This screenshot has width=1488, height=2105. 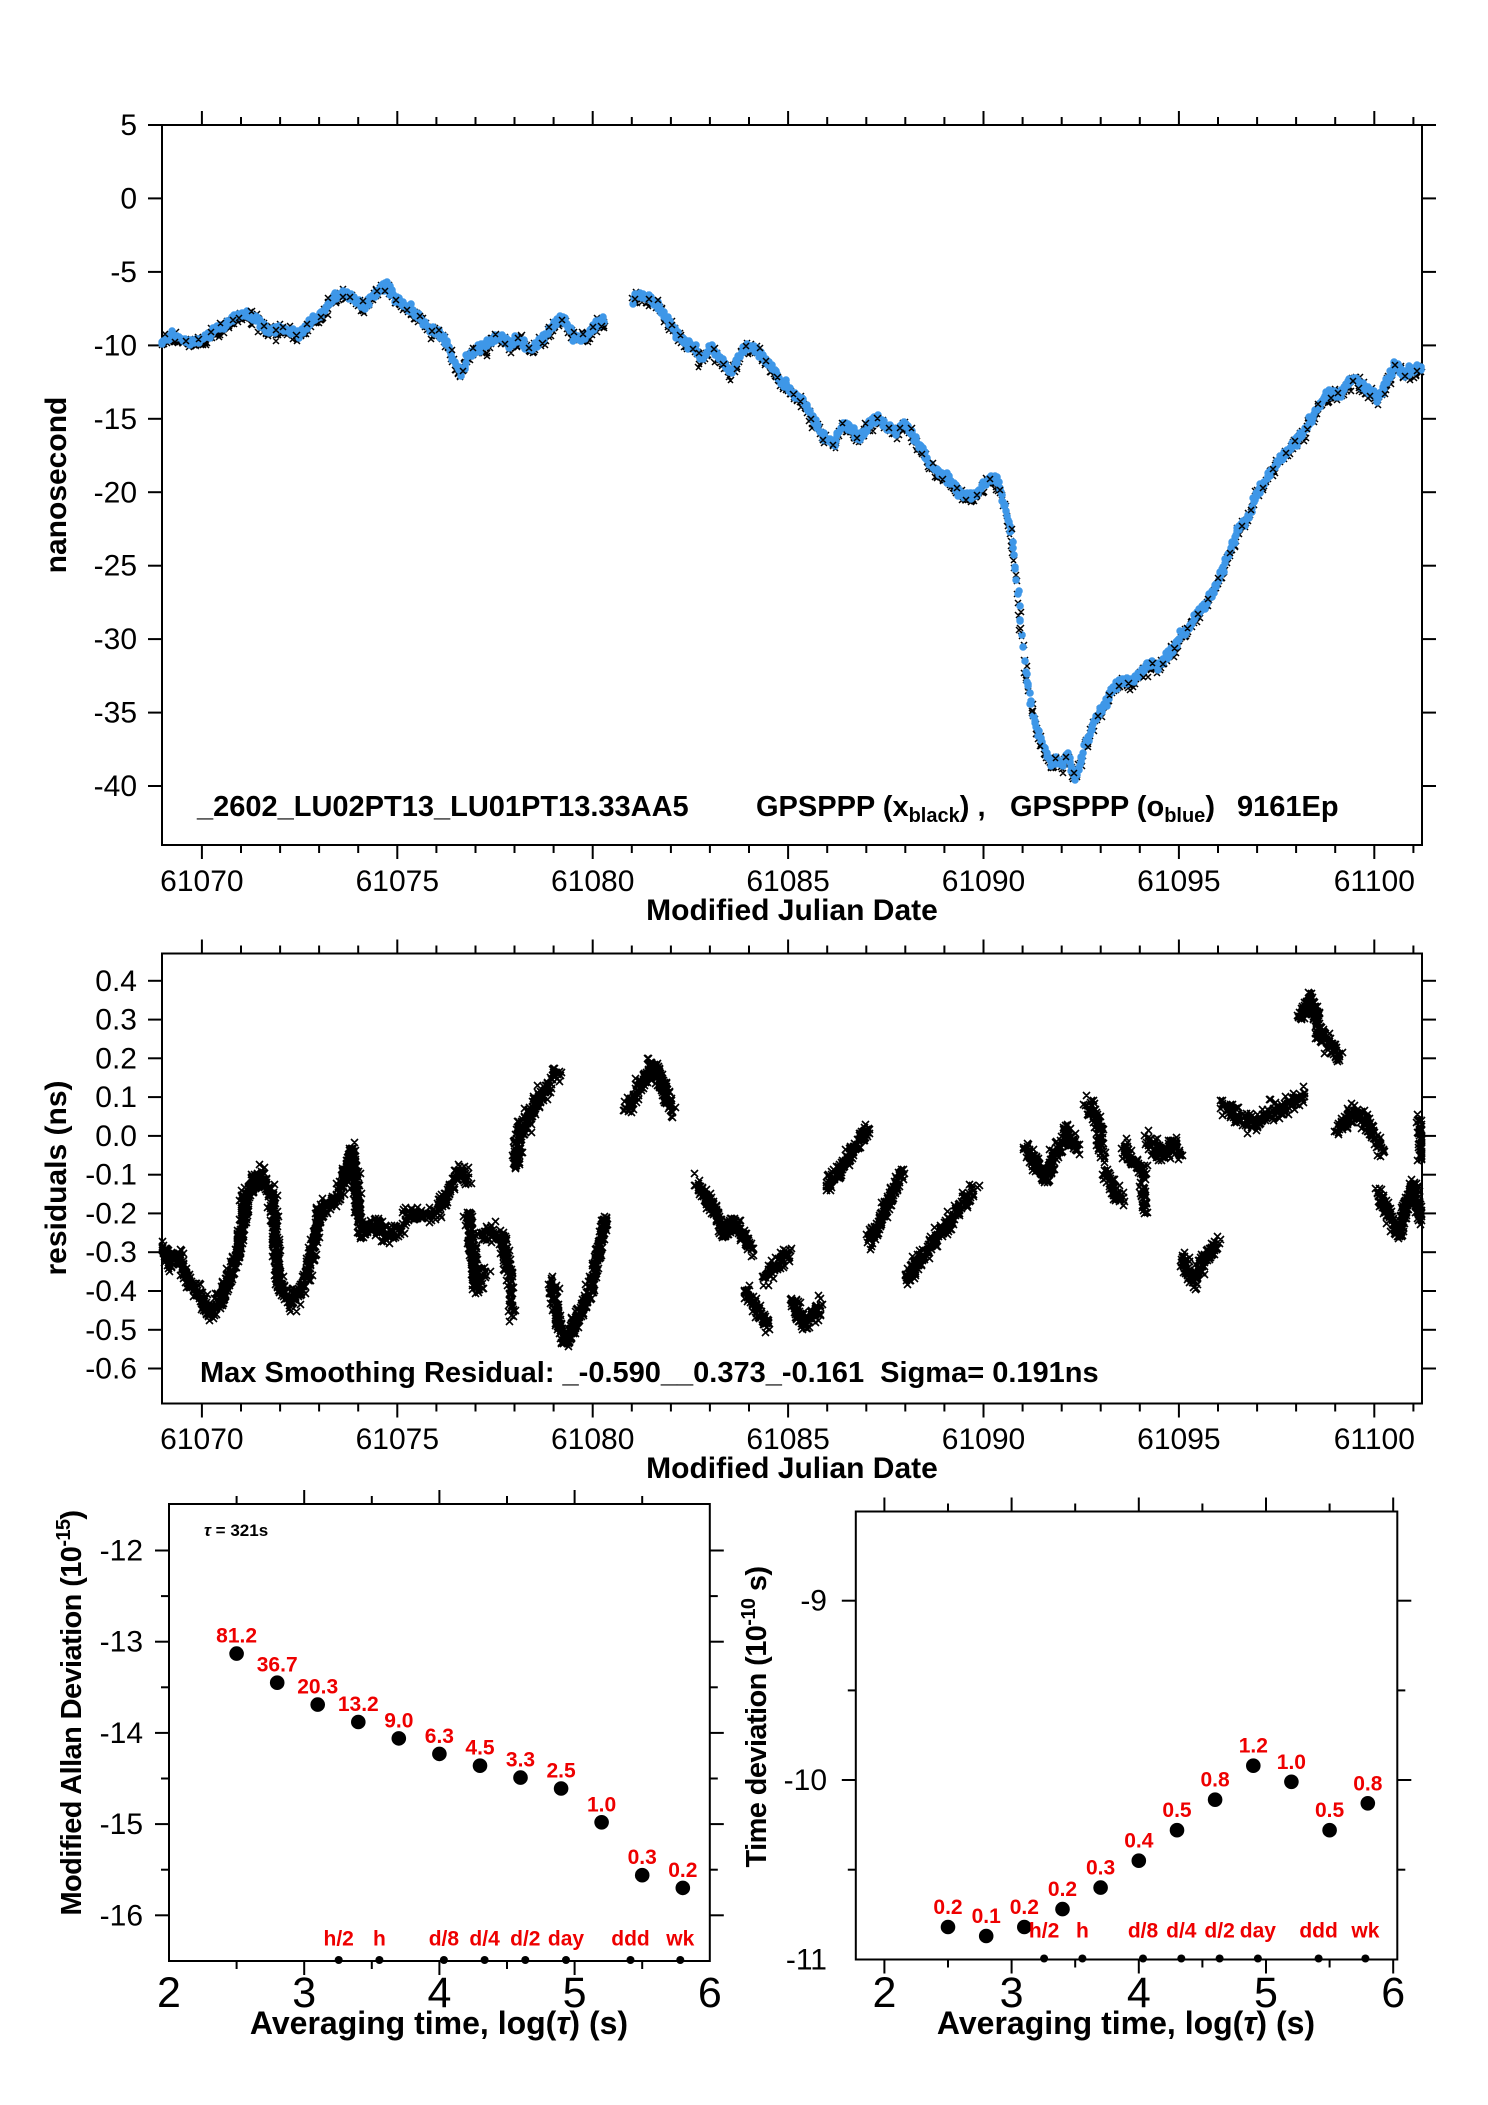 What do you see at coordinates (56, 1177) in the screenshot?
I see `svg-text: residuals (ns)` at bounding box center [56, 1177].